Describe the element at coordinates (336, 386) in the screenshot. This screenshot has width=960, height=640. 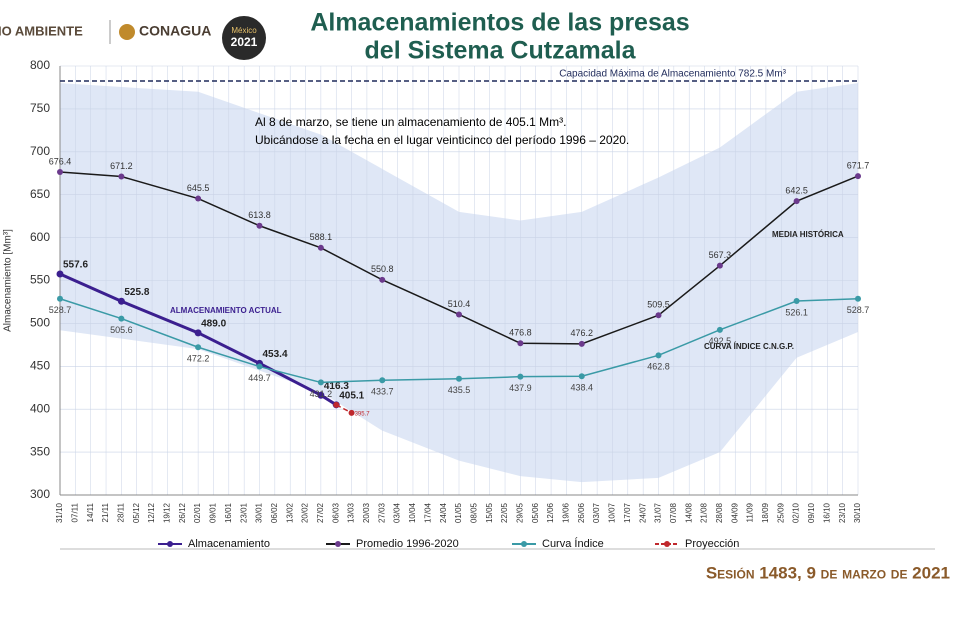
I see `data-label: 416.3` at that location.